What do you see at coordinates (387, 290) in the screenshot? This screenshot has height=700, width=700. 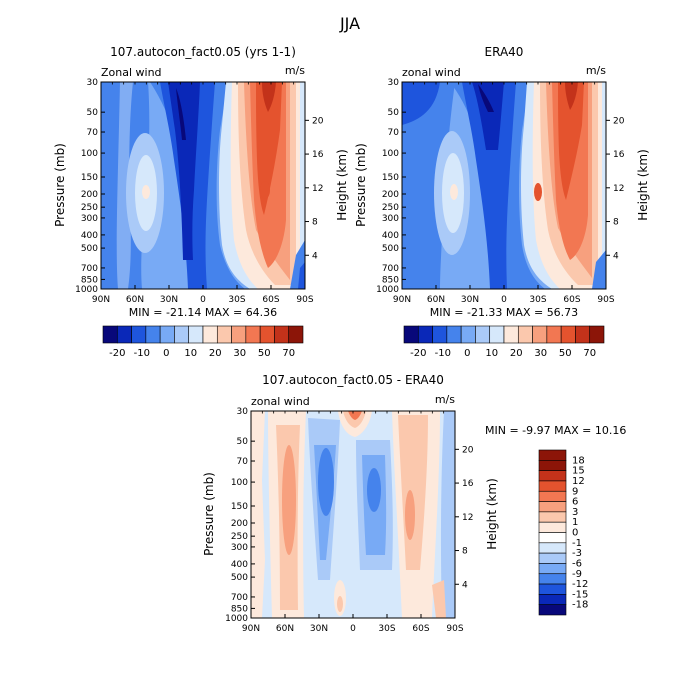 I see `panel-era40-ytick-label: 1000` at bounding box center [387, 290].